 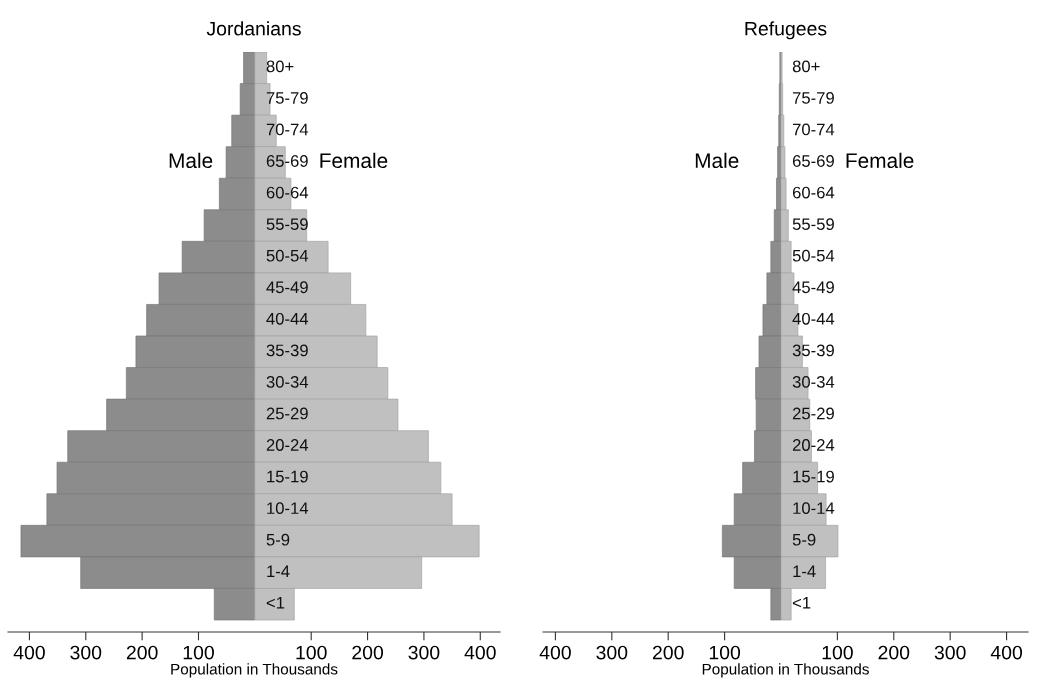 I want to click on text: Female, so click(x=880, y=160).